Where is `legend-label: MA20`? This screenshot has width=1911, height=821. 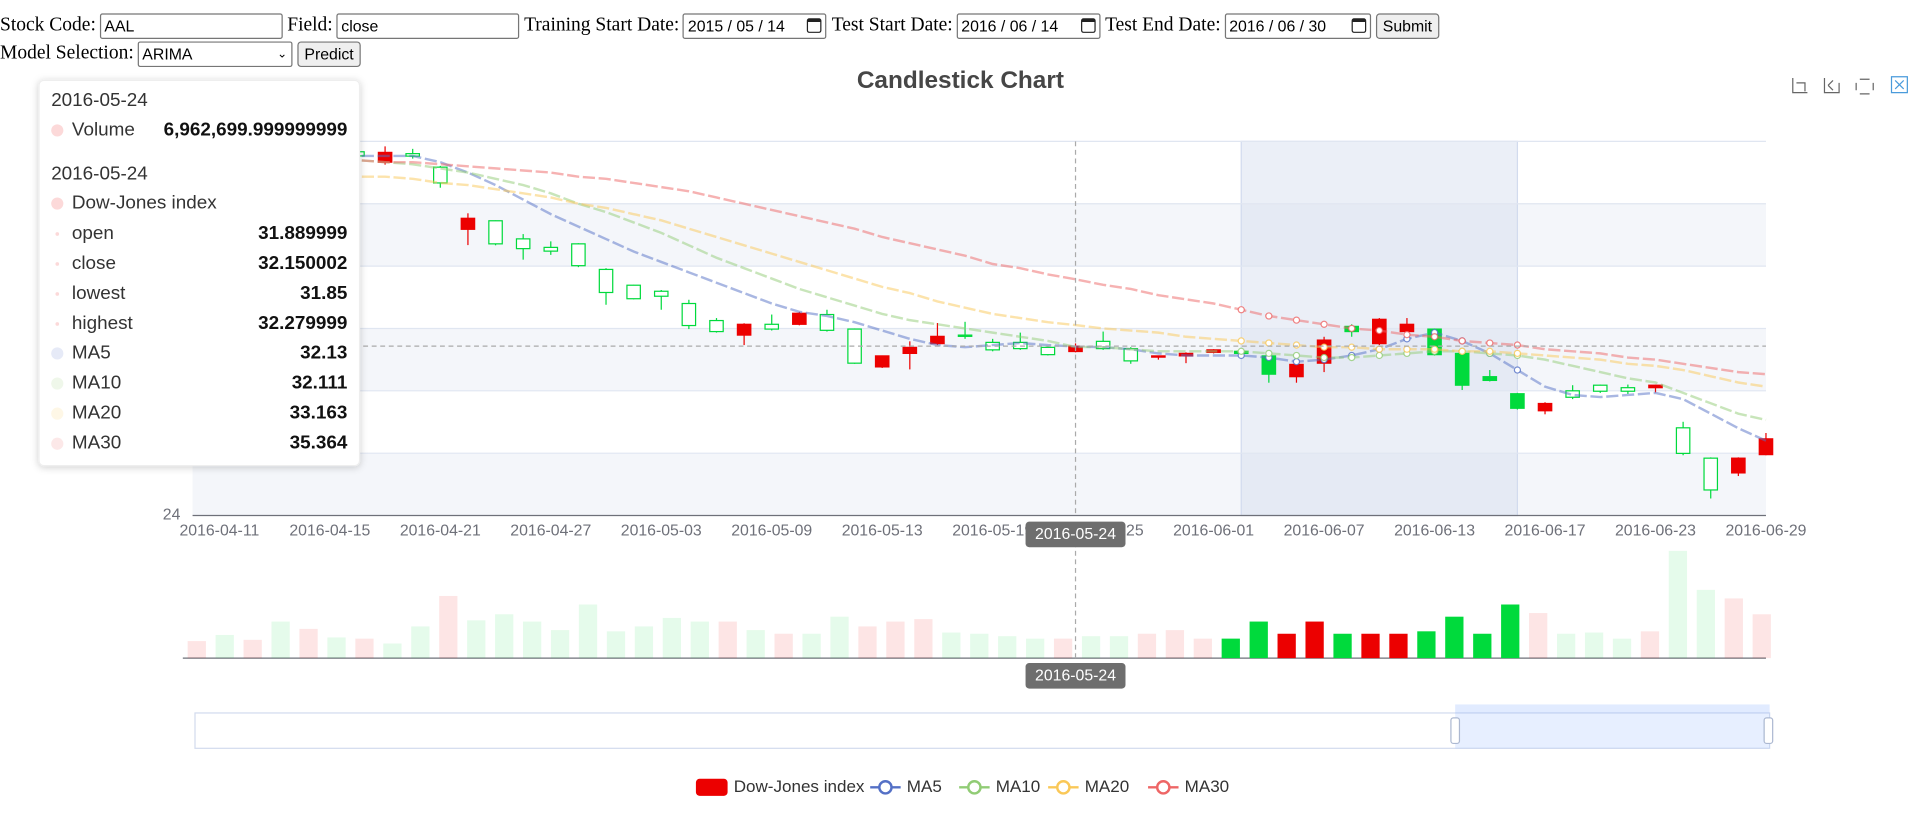
legend-label: MA20 is located at coordinates (1107, 786).